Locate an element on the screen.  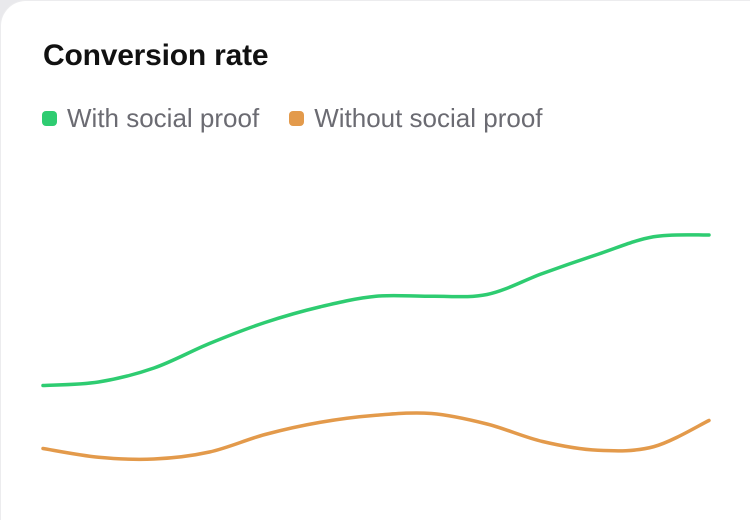
chart-title: Conversion rate is located at coordinates (156, 55).